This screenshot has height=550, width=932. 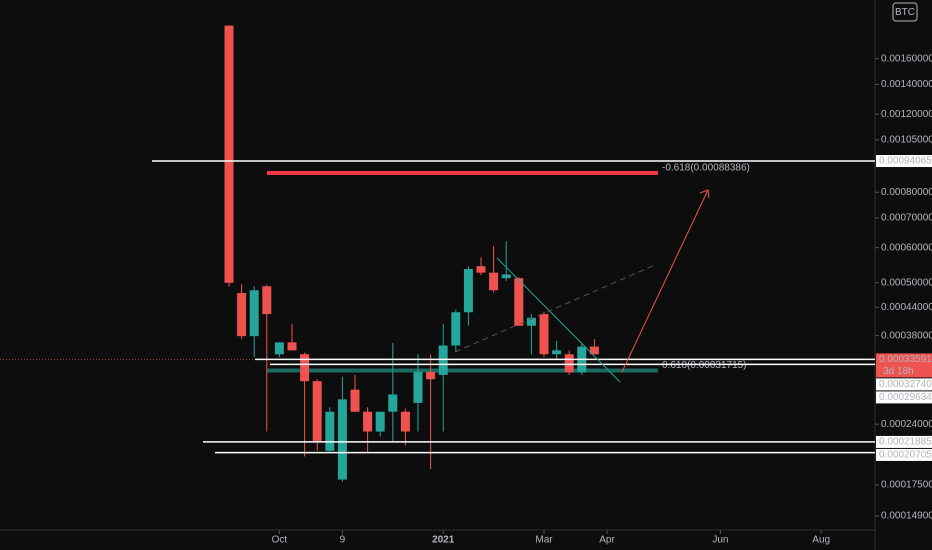 I want to click on y-tick-label: 0.00105000, so click(x=906, y=139).